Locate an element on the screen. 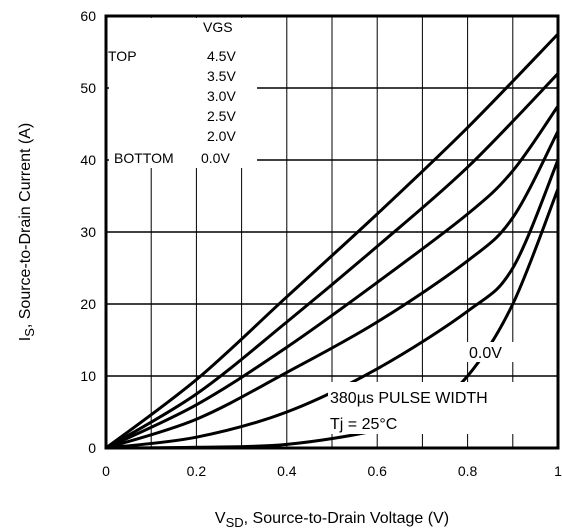  y-tick-label: 10 is located at coordinates (88, 376).